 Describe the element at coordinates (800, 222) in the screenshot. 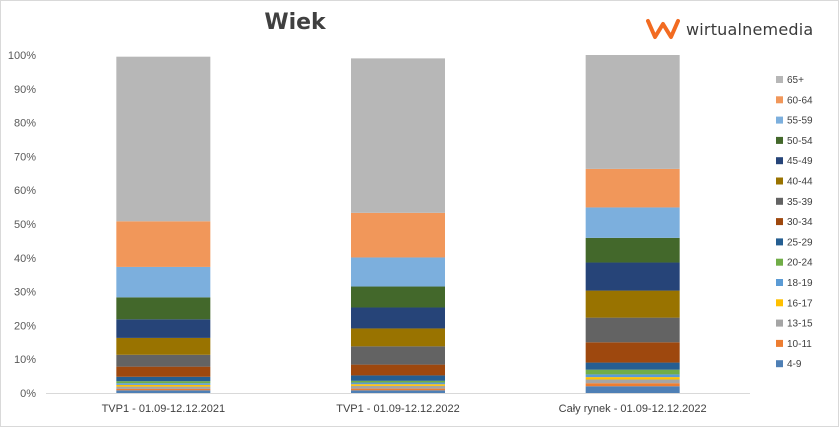

I see `legend-label: 30-34` at that location.